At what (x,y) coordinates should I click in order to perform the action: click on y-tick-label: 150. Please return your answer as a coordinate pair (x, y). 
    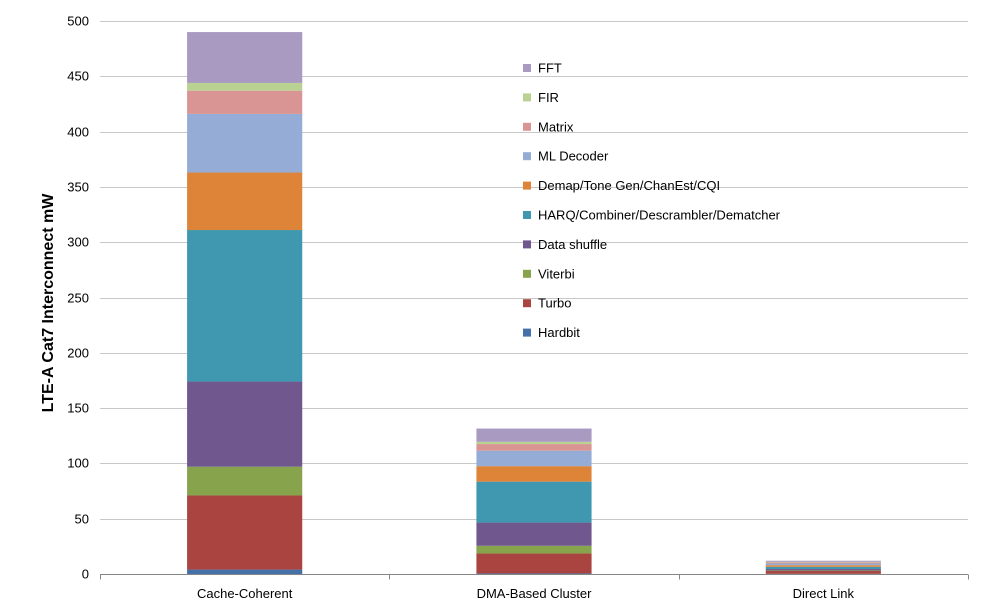
    Looking at the image, I should click on (78, 408).